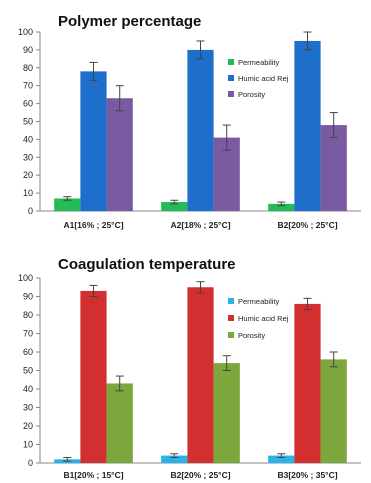  Describe the element at coordinates (307, 475) in the screenshot. I see `category-label: B3[20% ; 35°C]` at that location.